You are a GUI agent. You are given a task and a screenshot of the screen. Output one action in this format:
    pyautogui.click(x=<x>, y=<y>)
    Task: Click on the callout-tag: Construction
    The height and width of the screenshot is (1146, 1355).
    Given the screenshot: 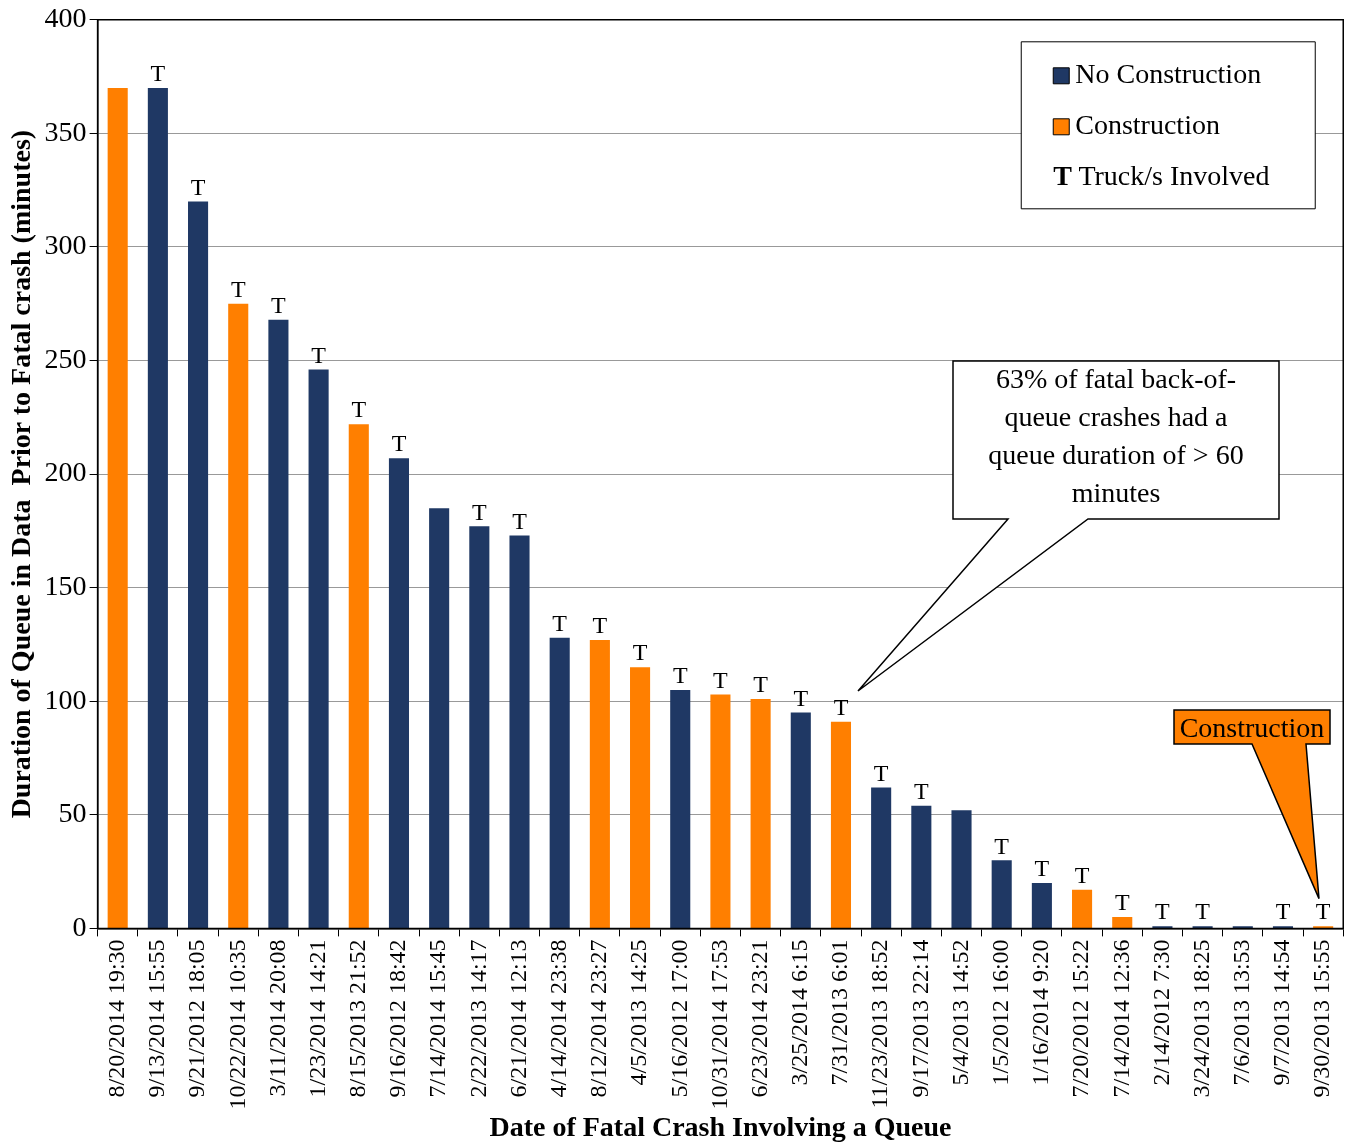 What is the action you would take?
    pyautogui.click(x=1252, y=804)
    